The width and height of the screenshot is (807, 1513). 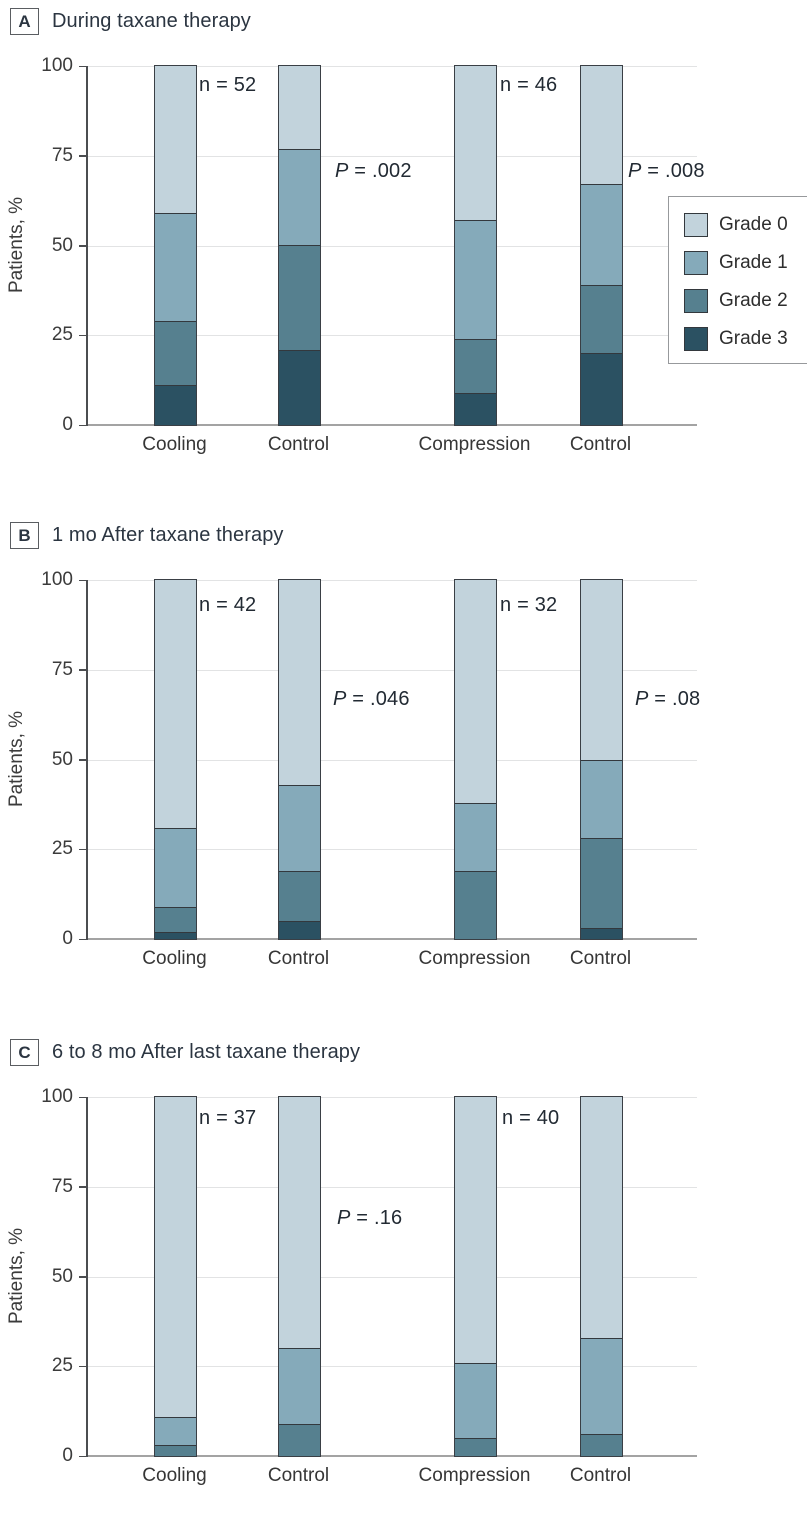 I want to click on legend: Grade 0 Grade 1 Grade 2 Grade 3, so click(x=737, y=280).